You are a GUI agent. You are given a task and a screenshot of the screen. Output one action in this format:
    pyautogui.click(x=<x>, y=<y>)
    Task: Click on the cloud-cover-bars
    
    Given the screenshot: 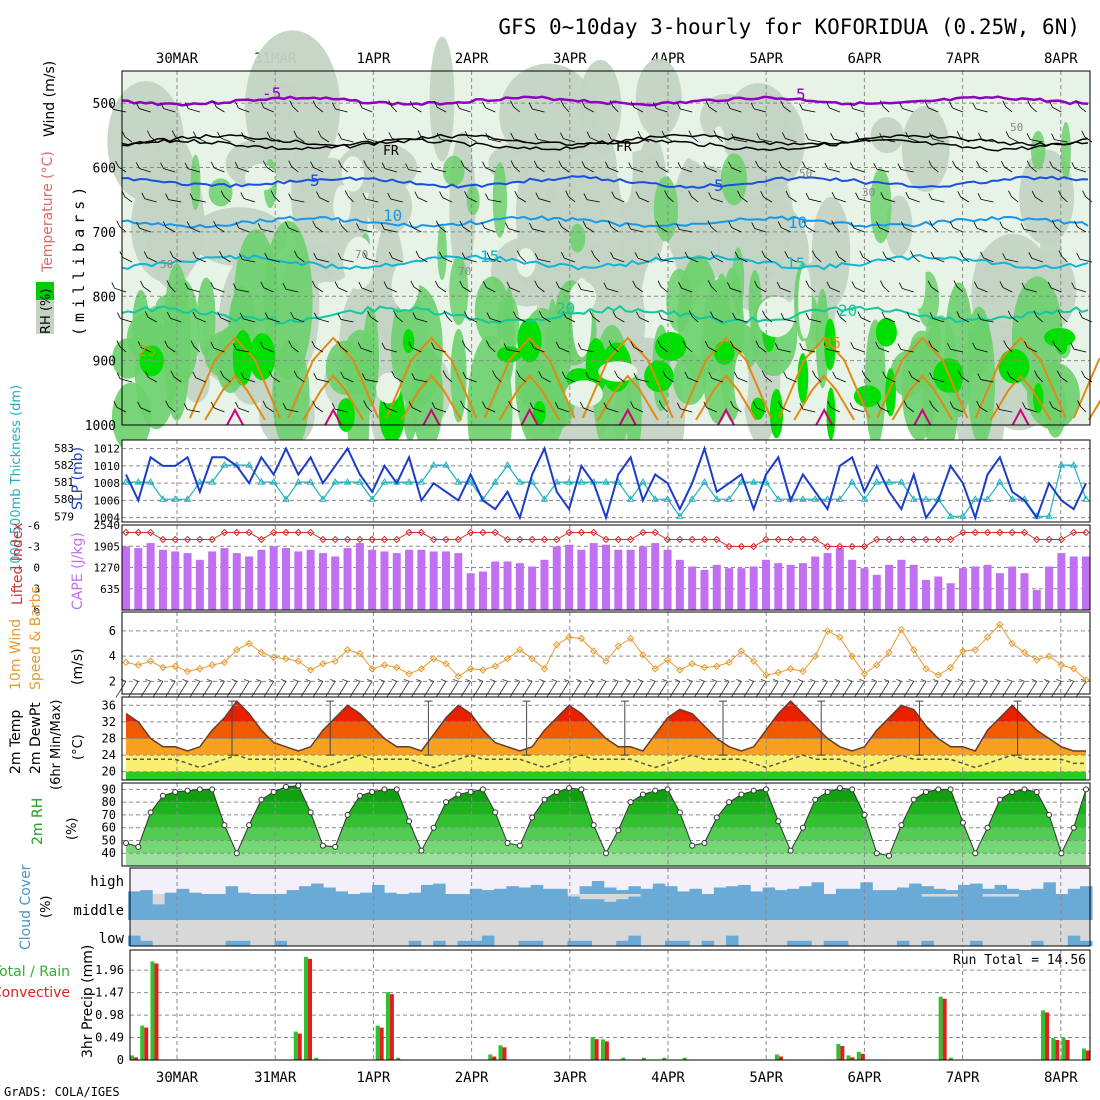 What is the action you would take?
    pyautogui.click(x=610, y=907)
    